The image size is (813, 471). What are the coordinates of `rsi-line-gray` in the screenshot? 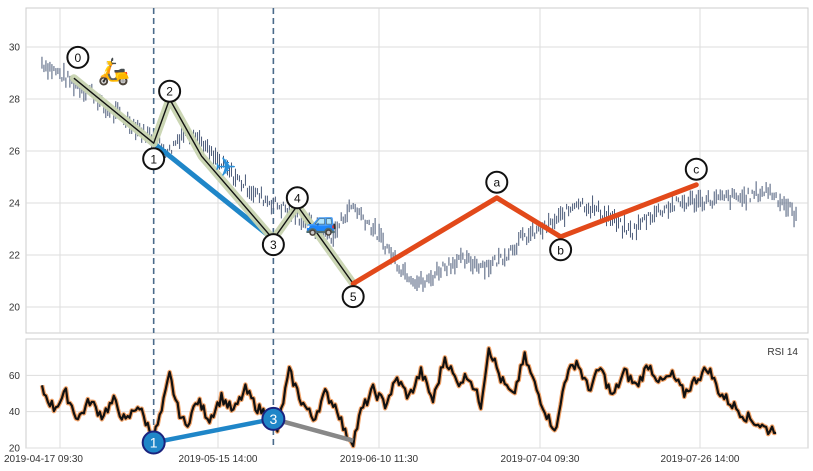 It's located at (313, 429).